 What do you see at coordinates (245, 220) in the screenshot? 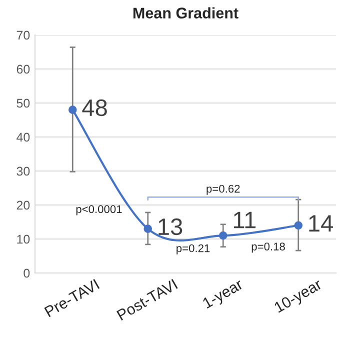
I see `data-label: 11` at bounding box center [245, 220].